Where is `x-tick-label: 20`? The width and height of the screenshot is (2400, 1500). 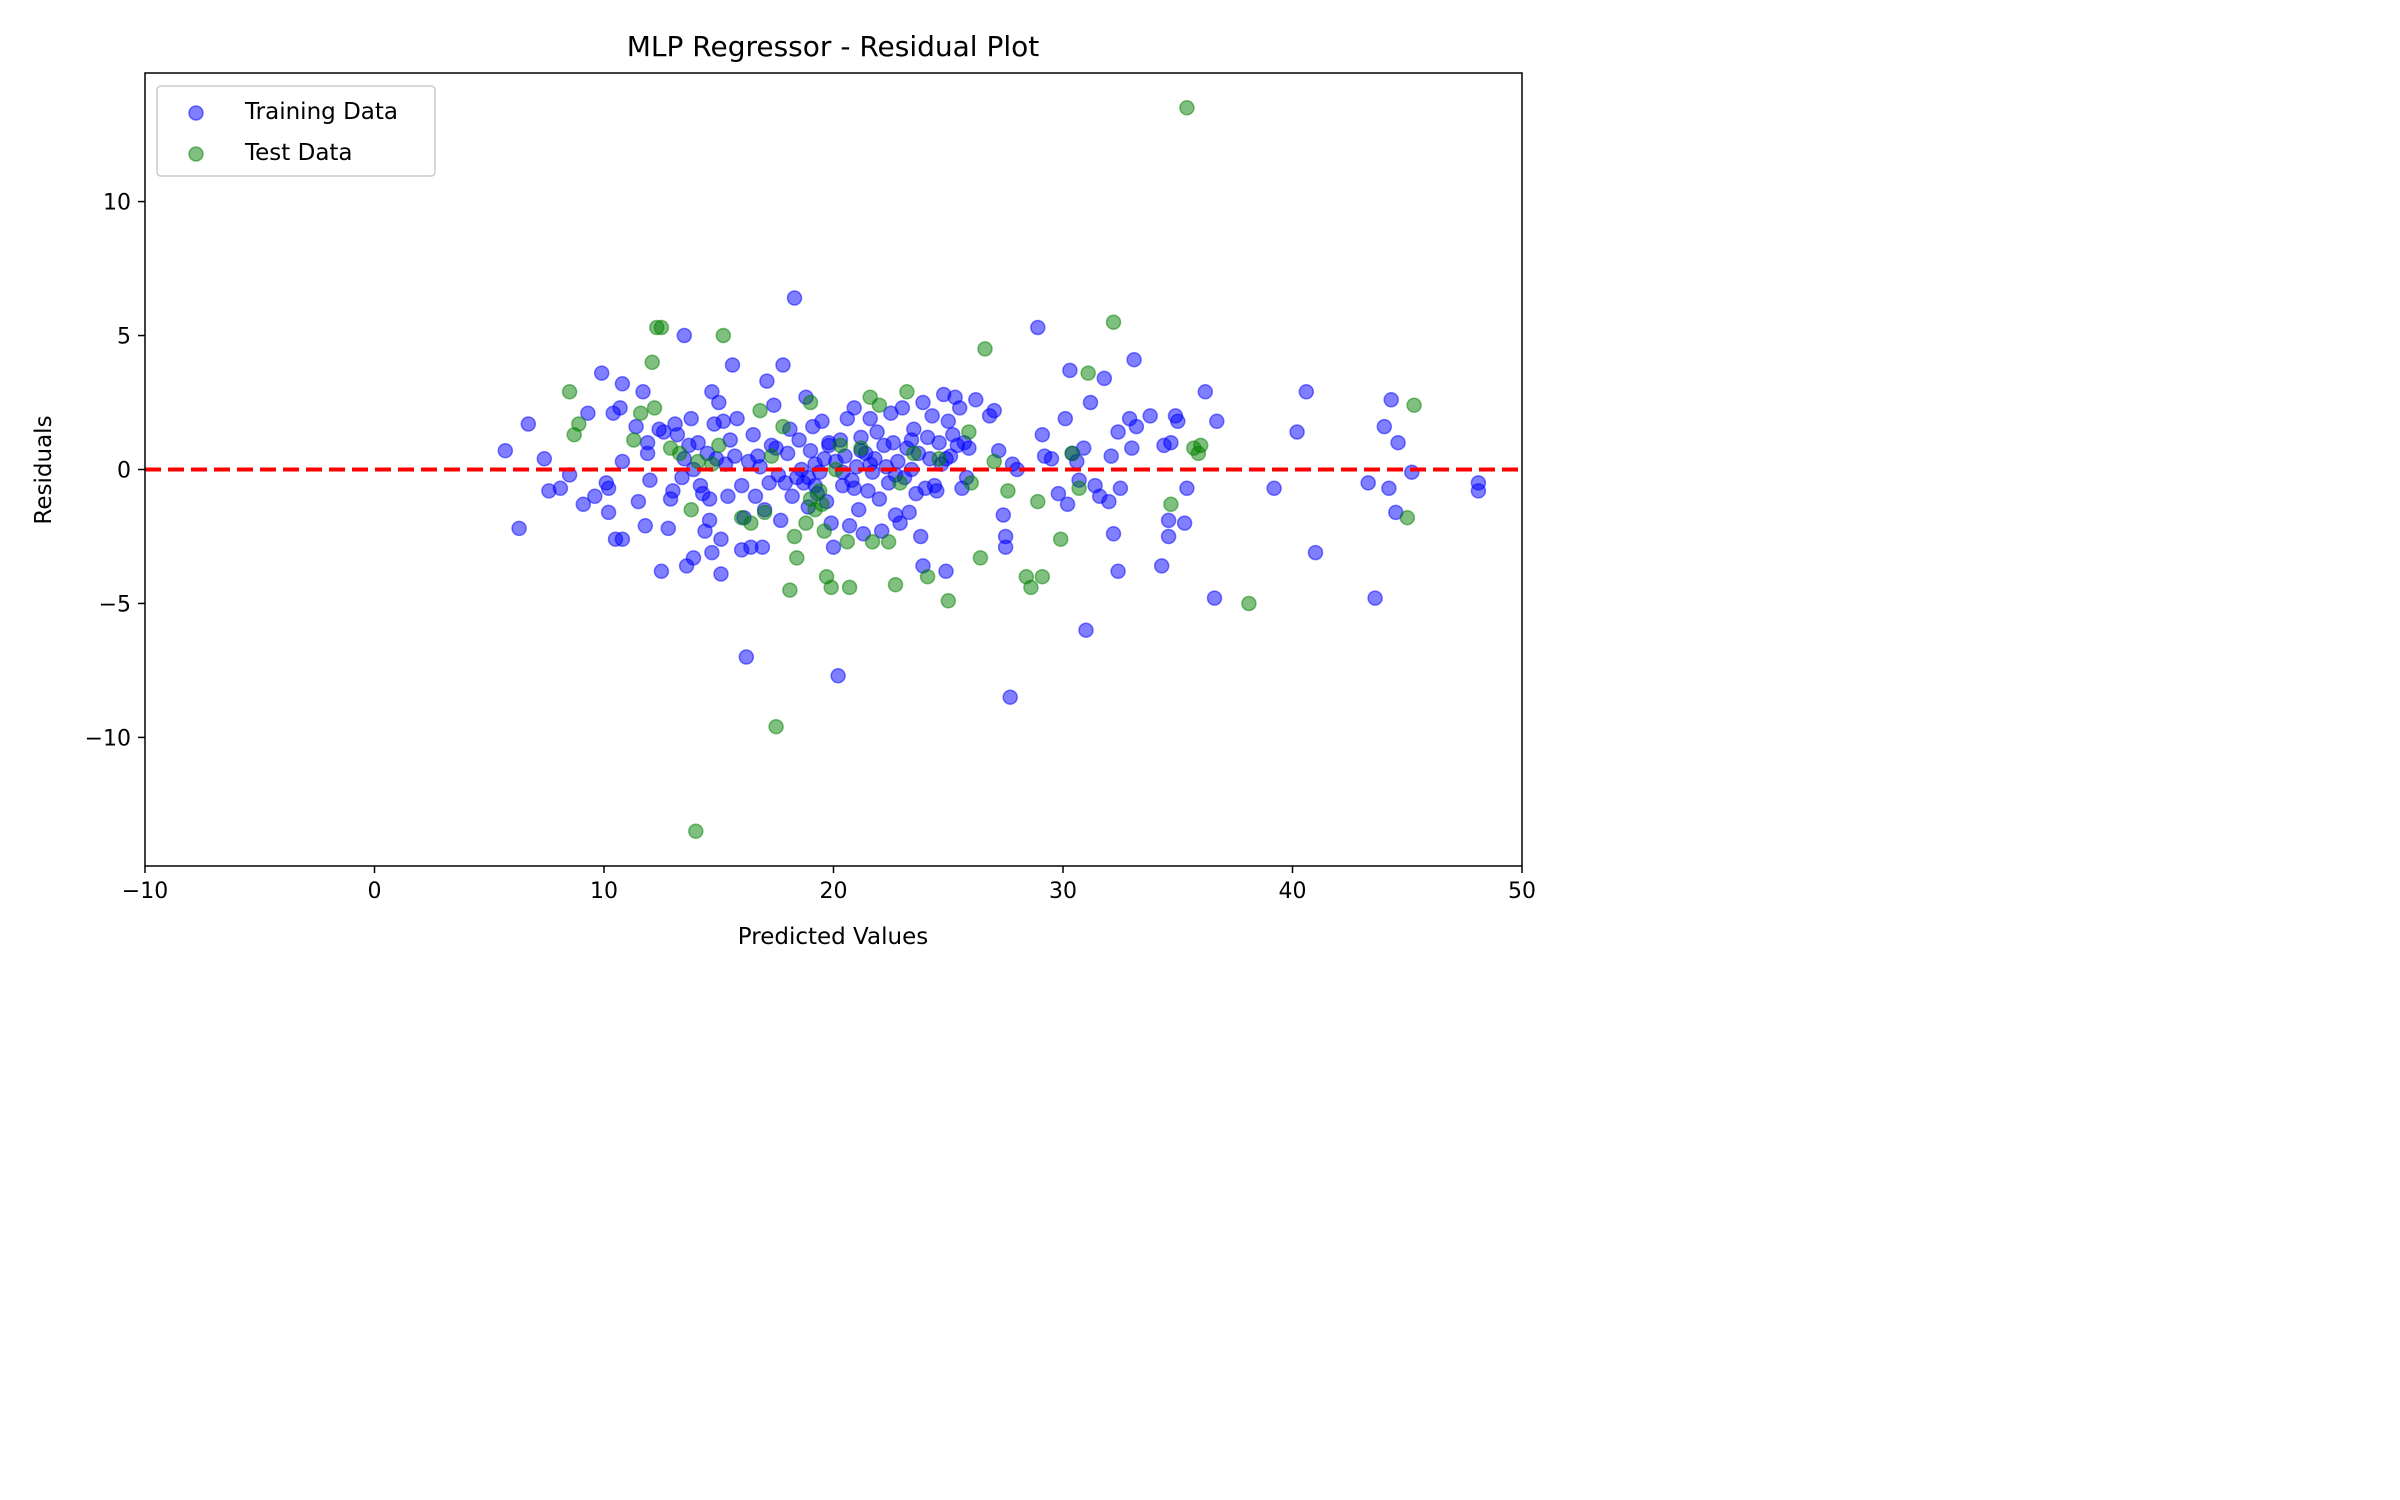 x-tick-label: 20 is located at coordinates (834, 891).